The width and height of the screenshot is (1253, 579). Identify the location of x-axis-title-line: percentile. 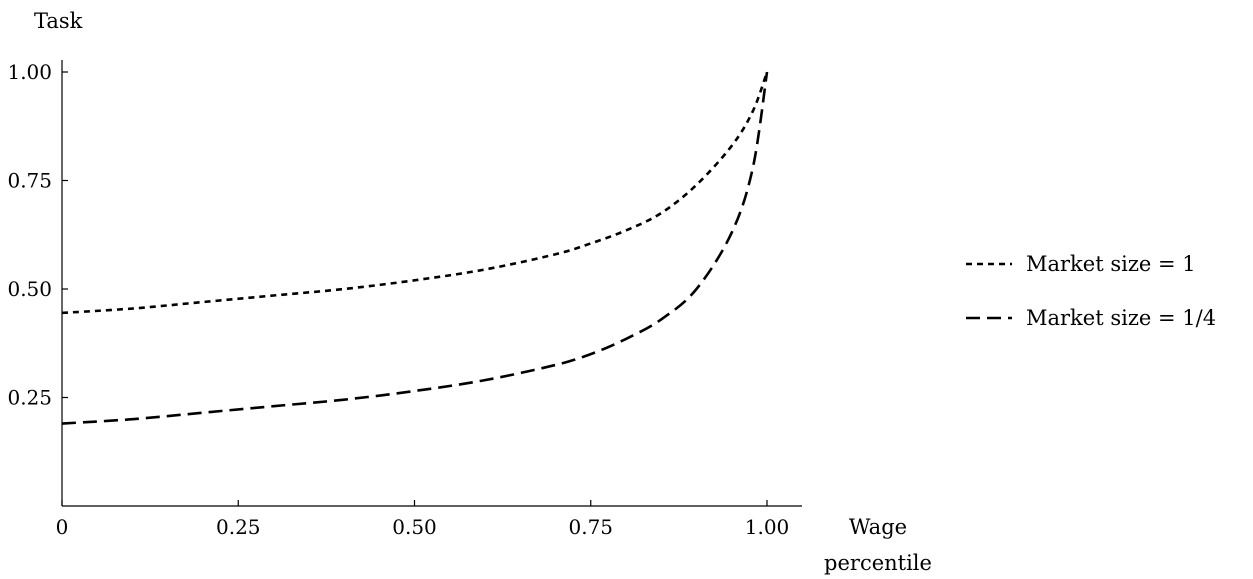
(878, 563).